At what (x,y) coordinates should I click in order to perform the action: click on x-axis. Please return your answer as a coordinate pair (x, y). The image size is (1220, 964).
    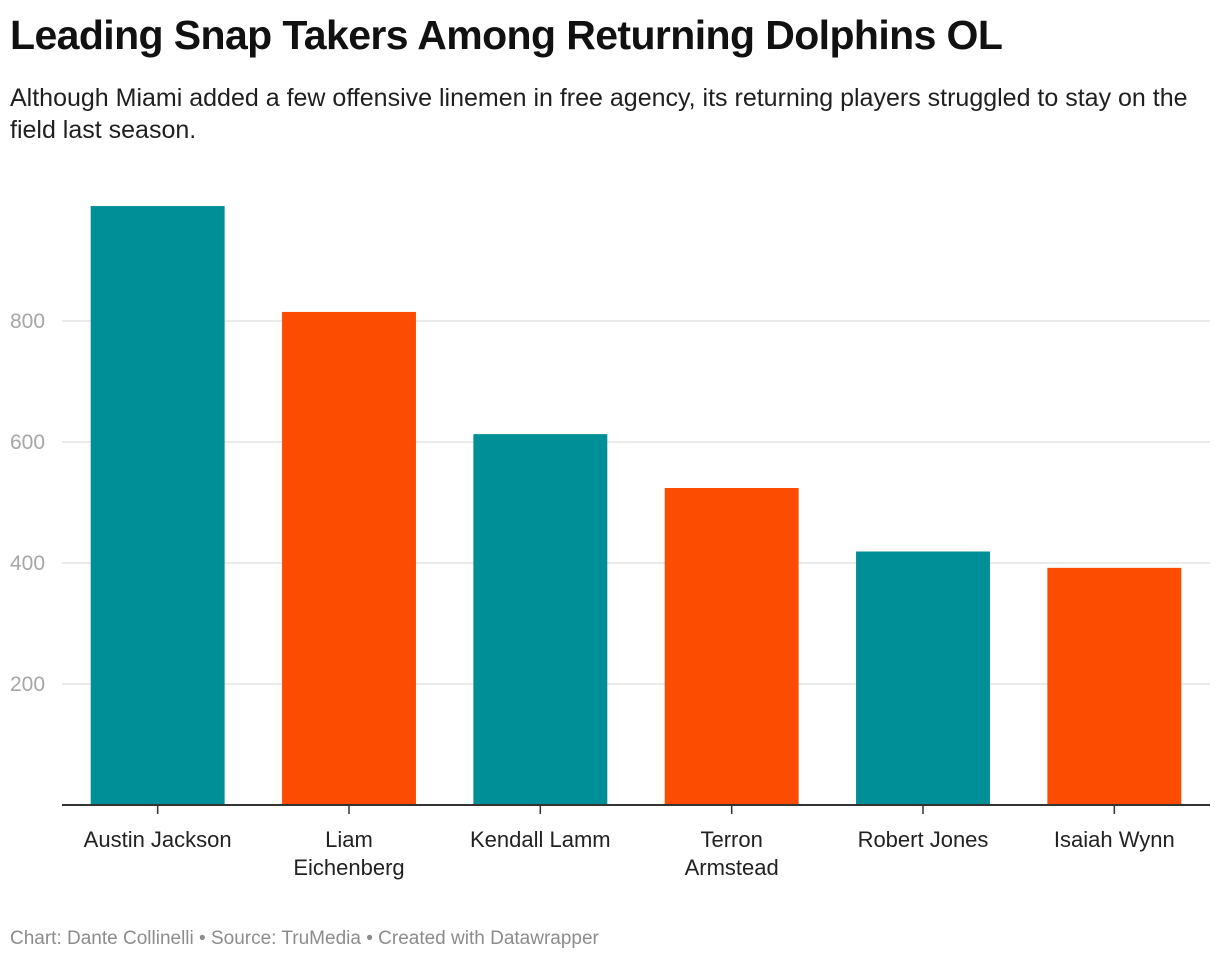
    Looking at the image, I should click on (636, 809).